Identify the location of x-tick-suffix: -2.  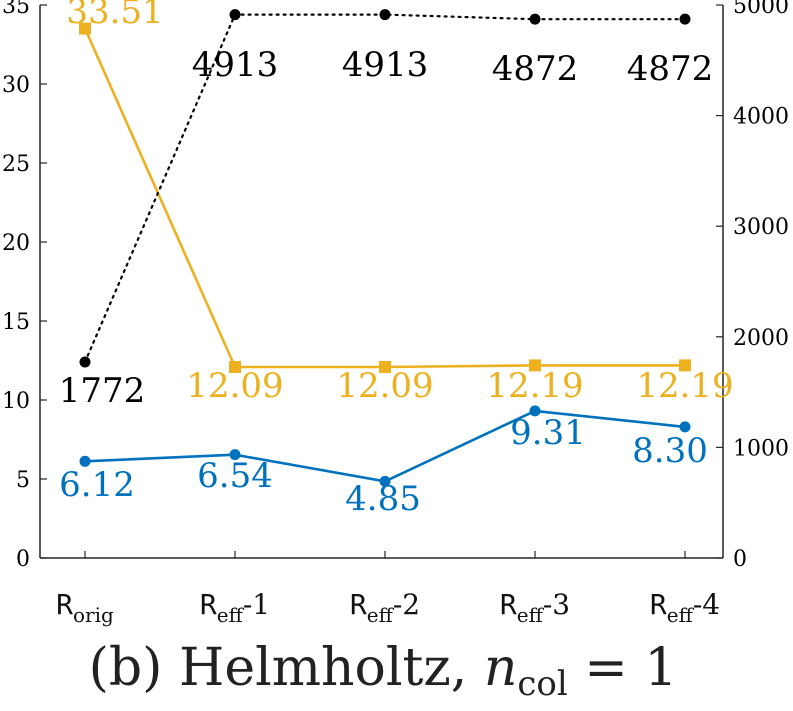
(406, 604).